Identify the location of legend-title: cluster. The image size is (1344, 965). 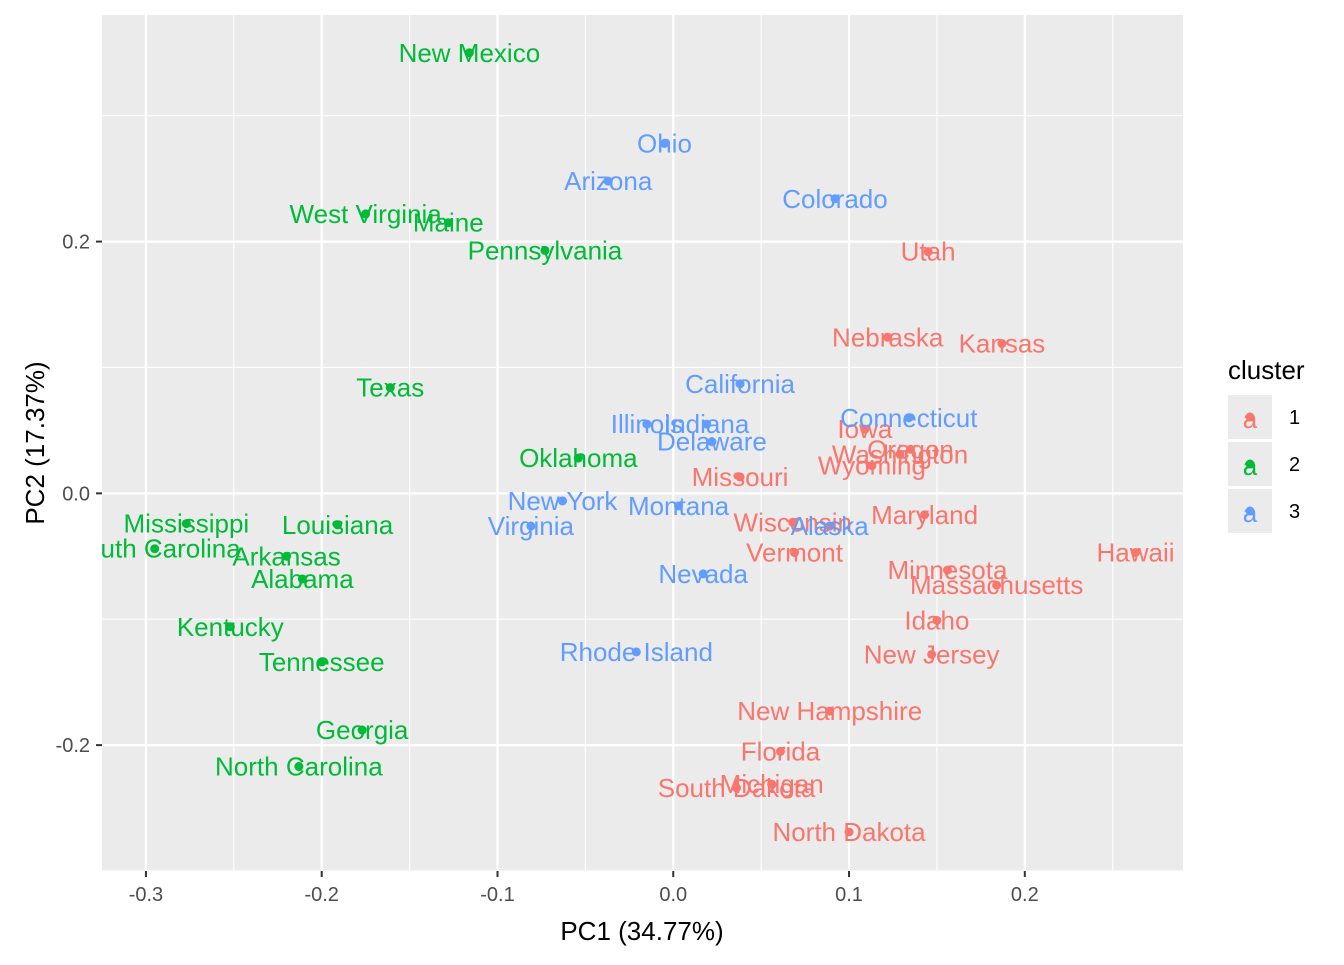
(1266, 370).